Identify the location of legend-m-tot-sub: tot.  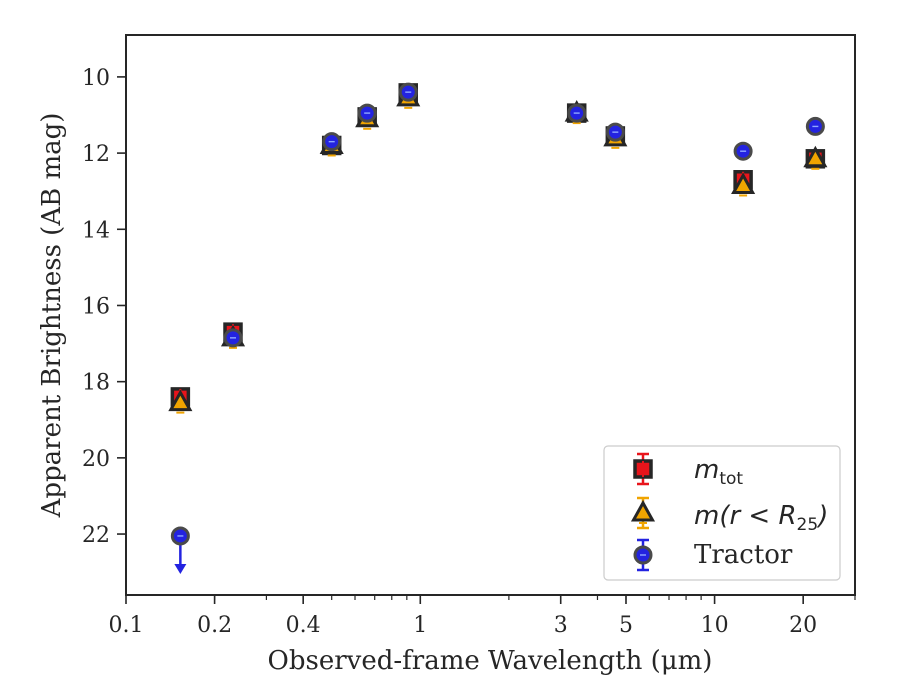
(731, 479).